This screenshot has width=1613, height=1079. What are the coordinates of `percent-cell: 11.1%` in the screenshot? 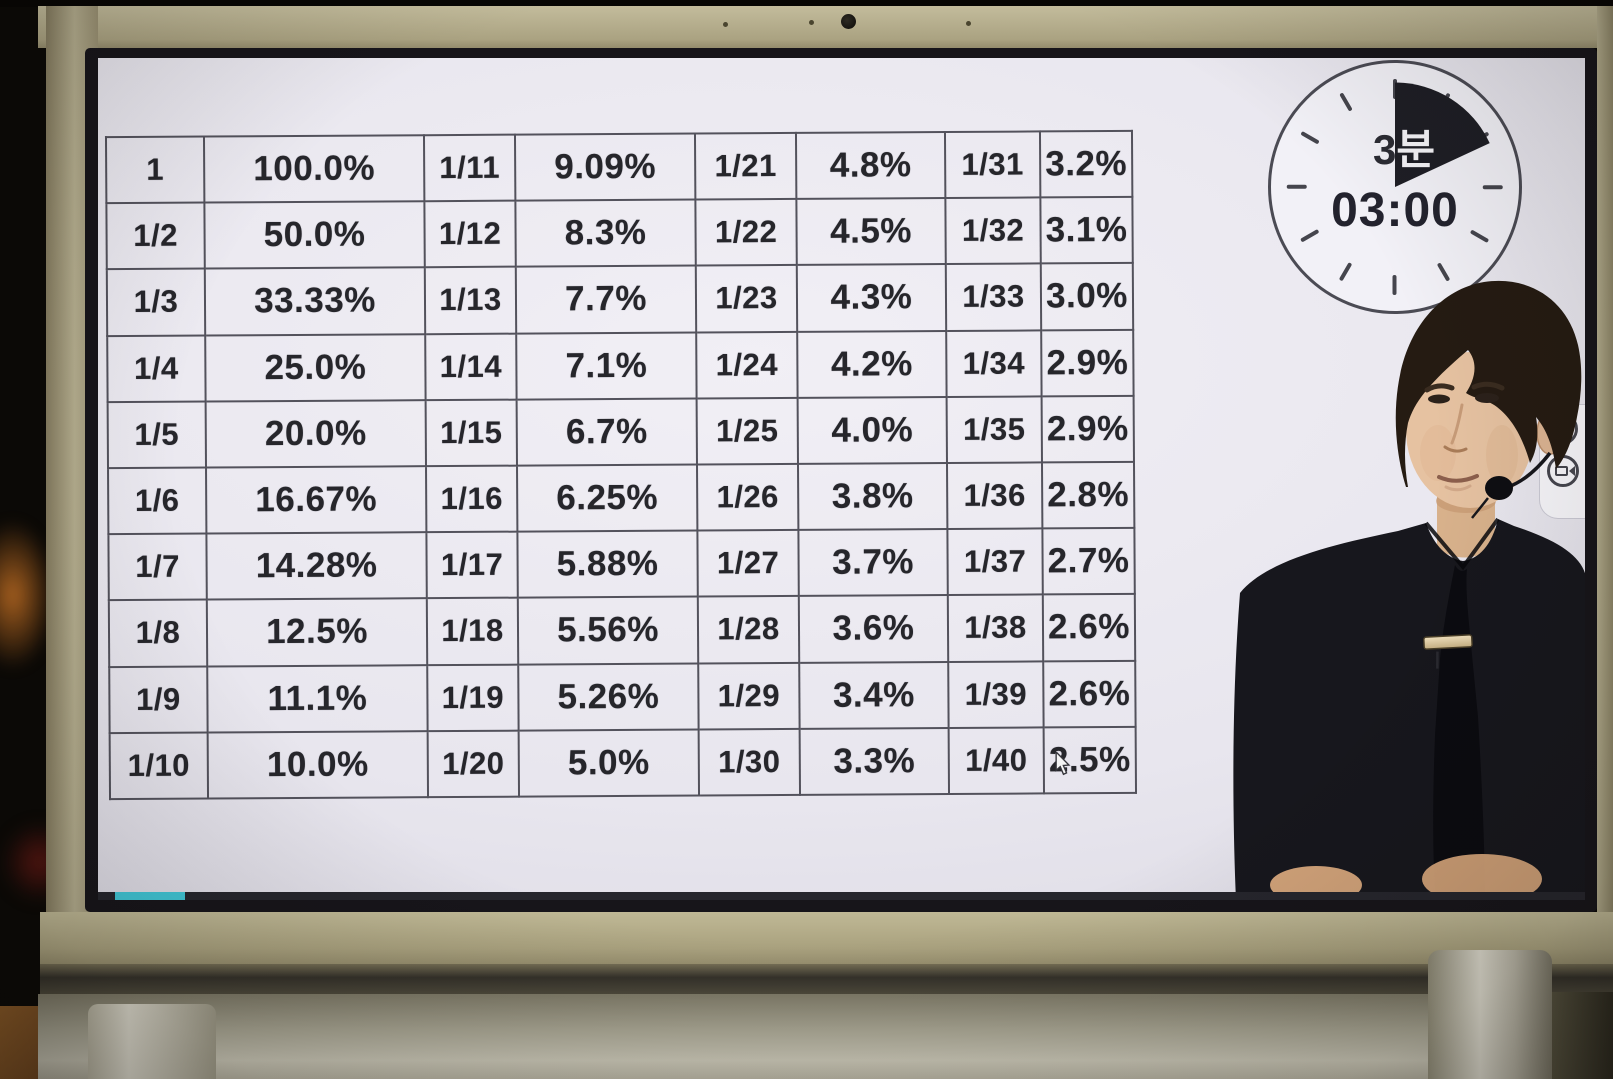 It's located at (317, 698).